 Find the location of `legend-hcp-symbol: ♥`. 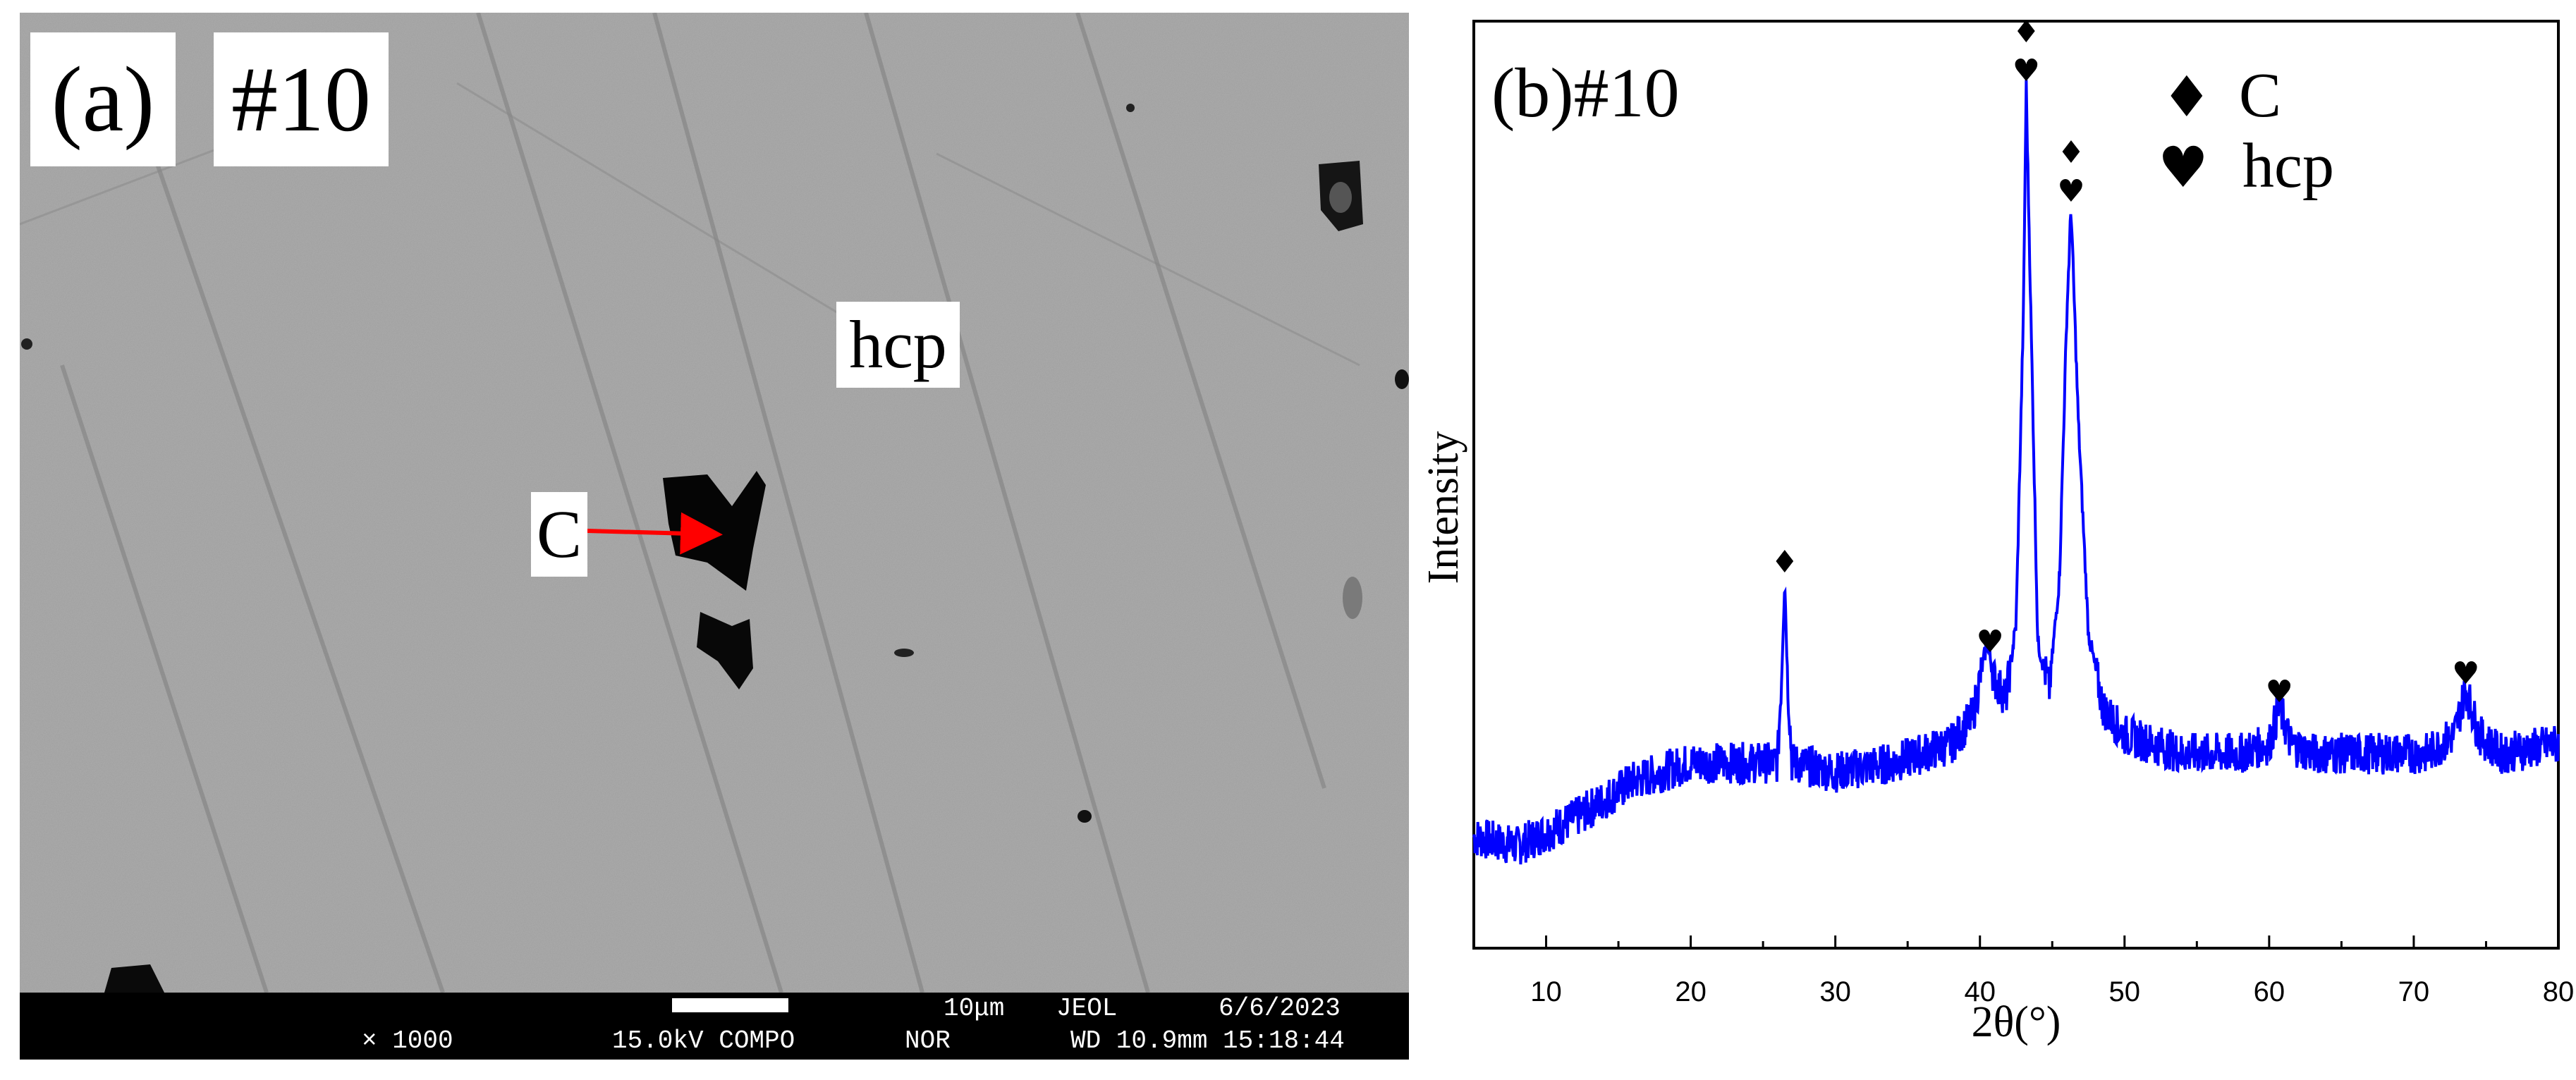

legend-hcp-symbol: ♥ is located at coordinates (2184, 167).